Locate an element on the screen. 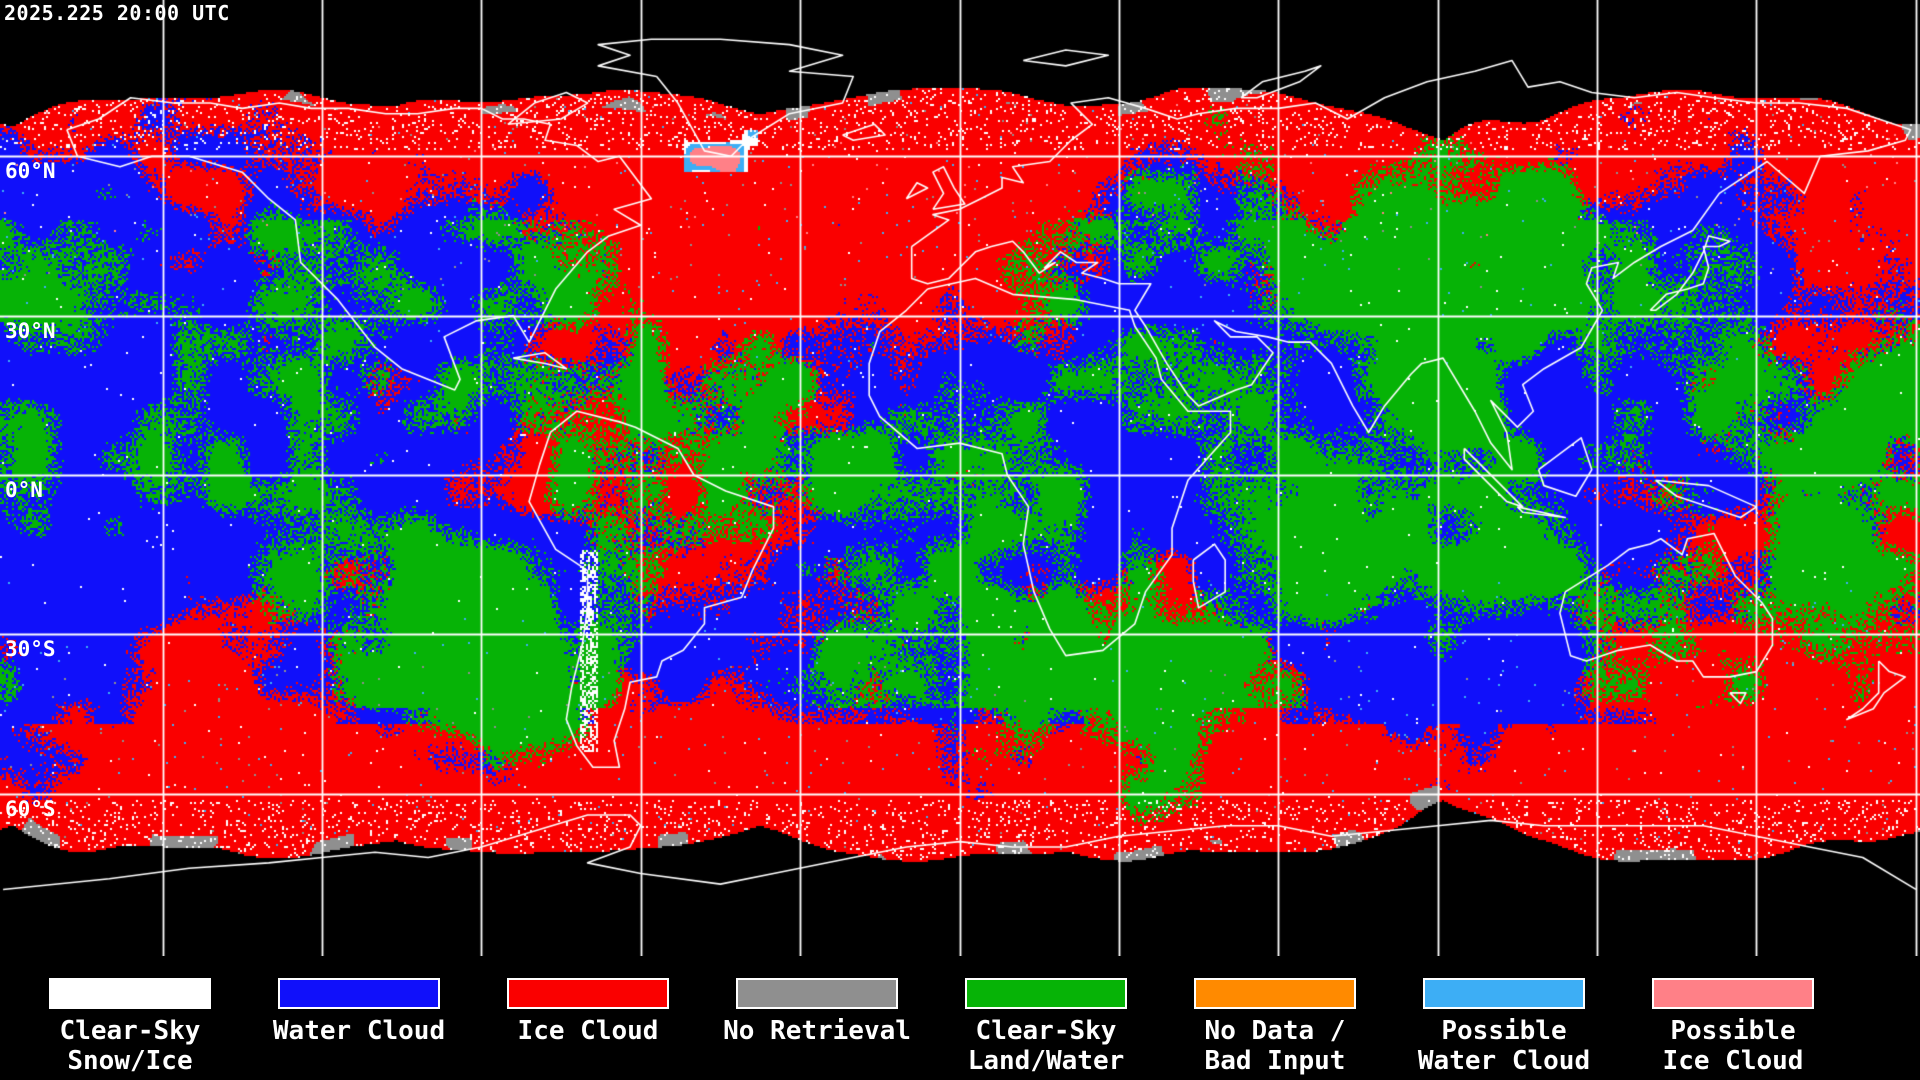 The width and height of the screenshot is (1920, 1080). legend-item: Clear-Sky Land/Water is located at coordinates (1046, 1028).